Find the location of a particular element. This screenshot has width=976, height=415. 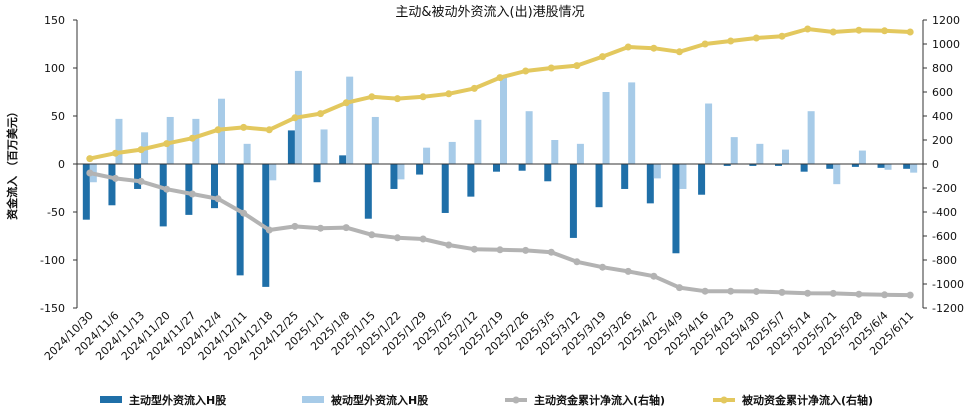

right-tick-label: 400 is located at coordinates (942, 116).